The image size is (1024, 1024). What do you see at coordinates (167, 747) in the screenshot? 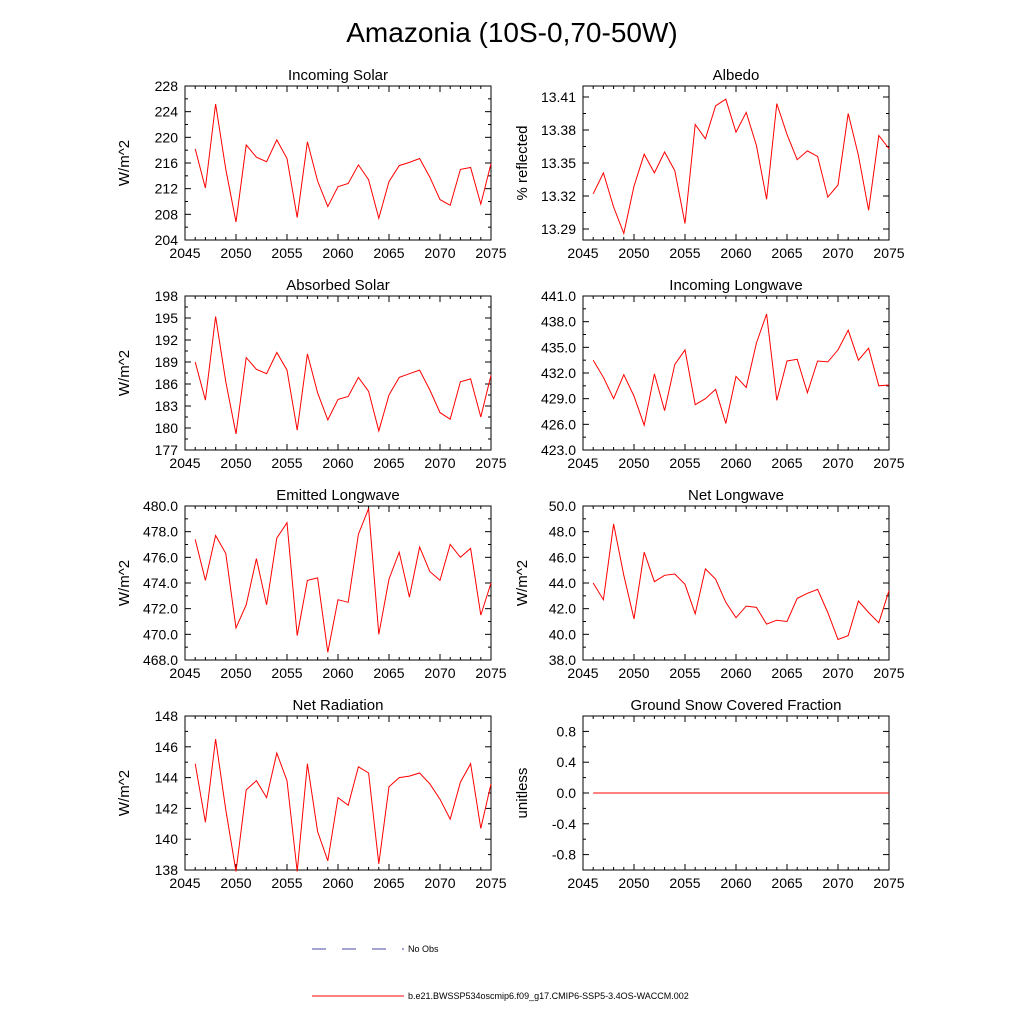
I see `y-tick-label: 146` at bounding box center [167, 747].